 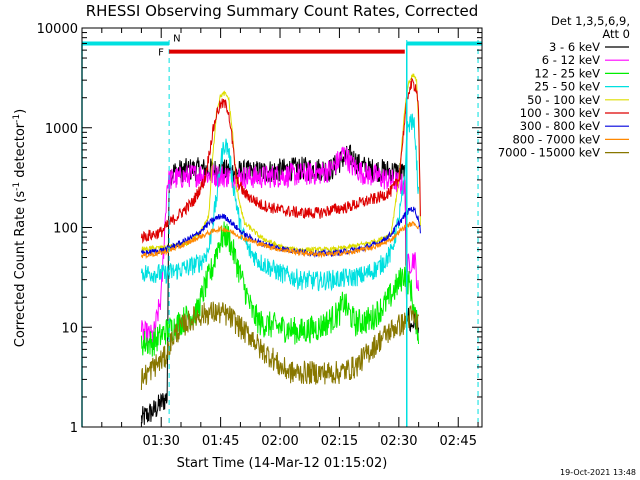 I want to click on night-flag-label: N, so click(x=176, y=38).